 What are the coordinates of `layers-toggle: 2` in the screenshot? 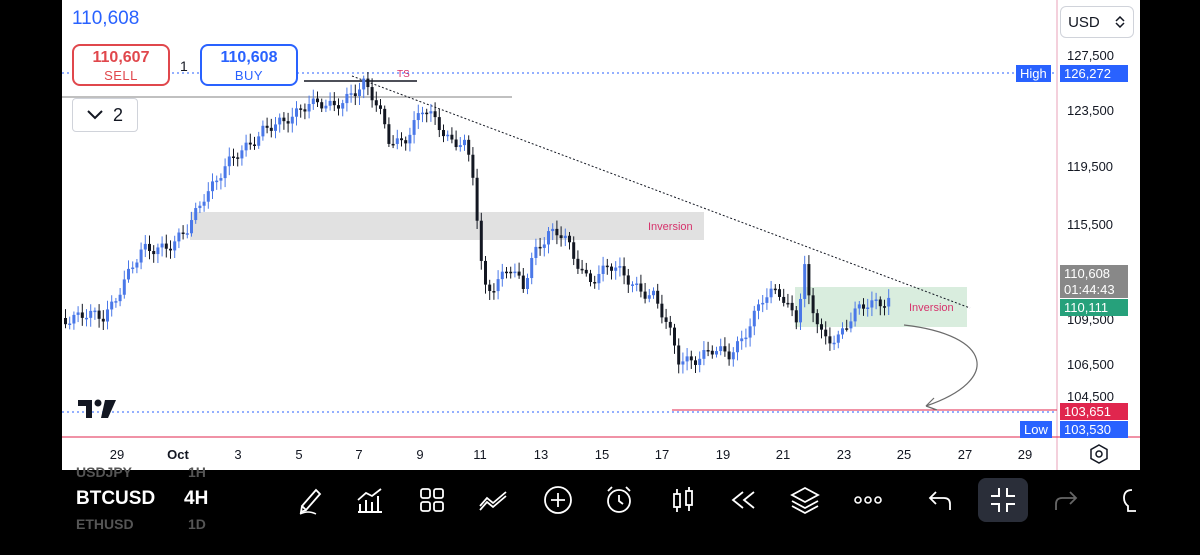 It's located at (105, 115).